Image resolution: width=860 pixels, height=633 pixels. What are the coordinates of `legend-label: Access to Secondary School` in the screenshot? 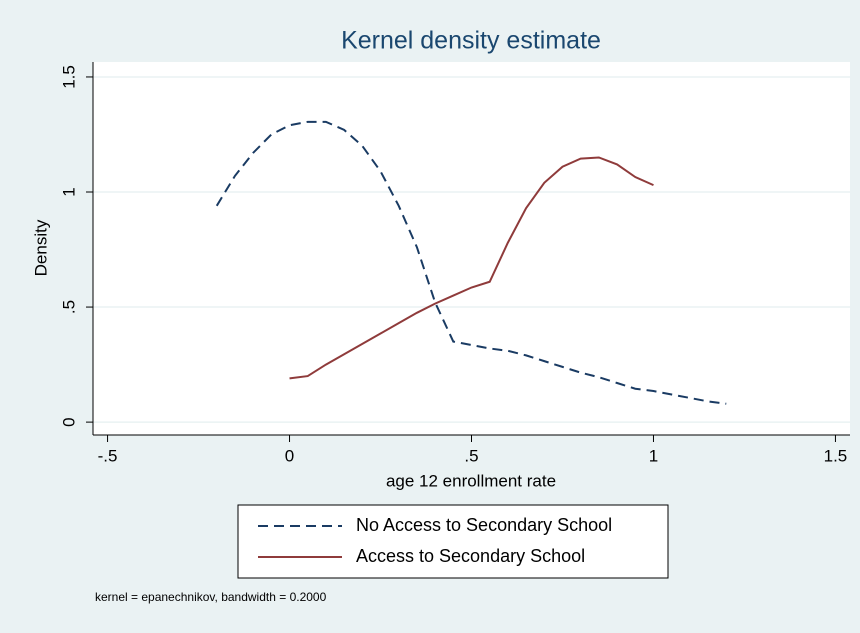 It's located at (470, 556).